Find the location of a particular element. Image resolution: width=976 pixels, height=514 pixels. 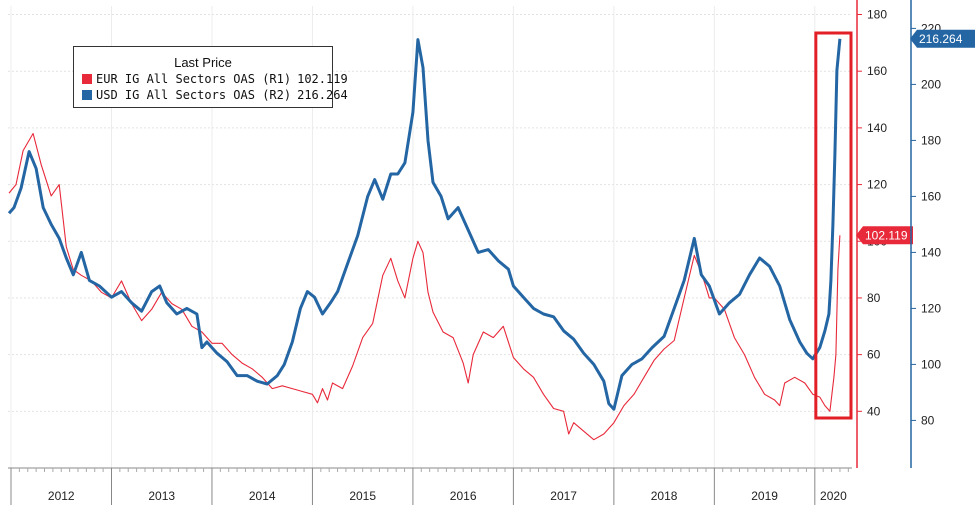

legend-entry-eur: EUR IG All Sectors OAS (R1) 102.119 is located at coordinates (215, 79).